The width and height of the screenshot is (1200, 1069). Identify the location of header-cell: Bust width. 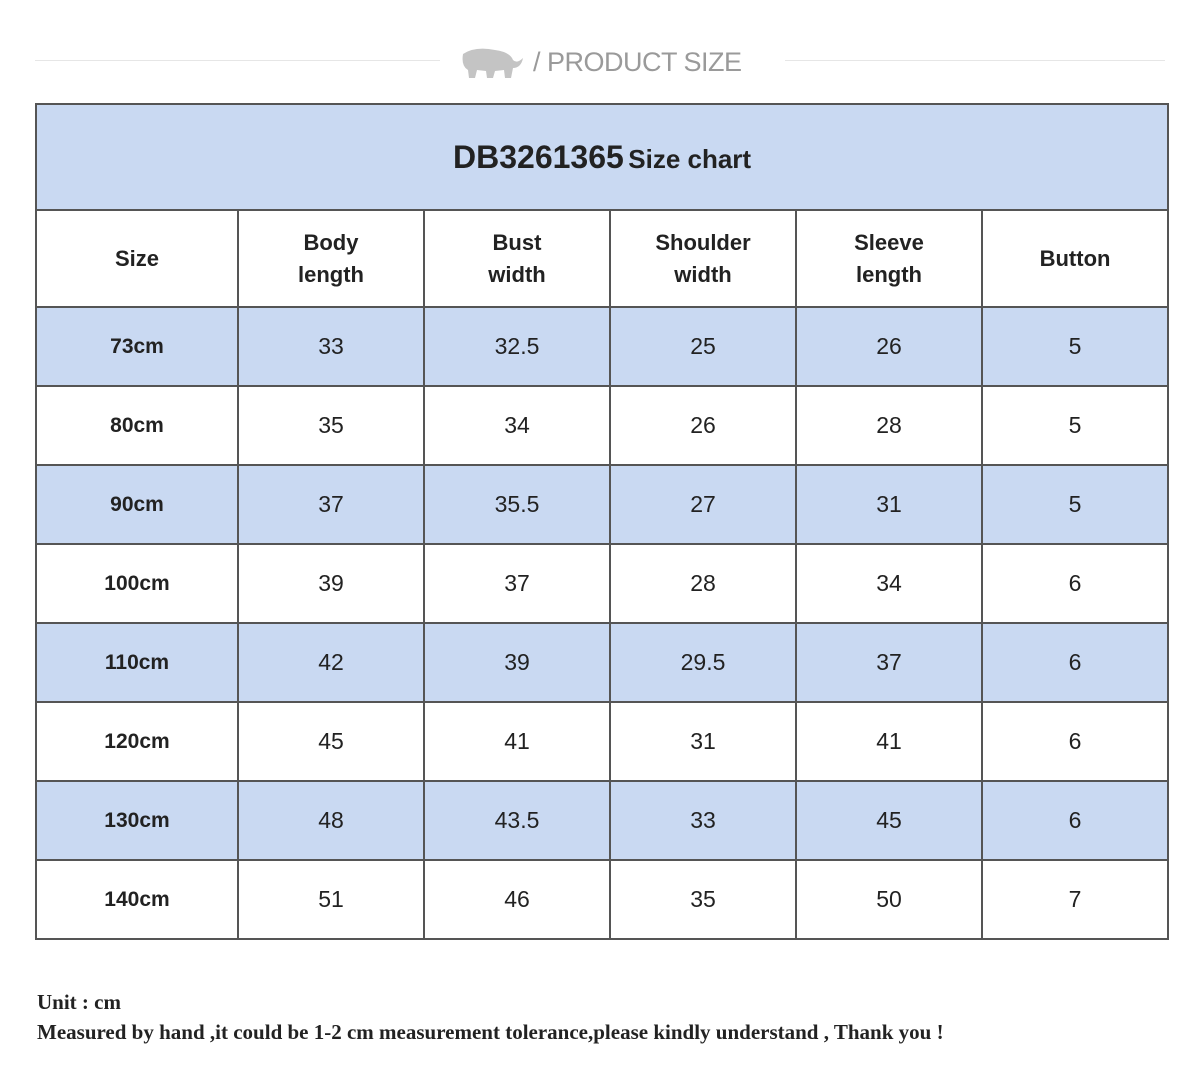
(517, 258).